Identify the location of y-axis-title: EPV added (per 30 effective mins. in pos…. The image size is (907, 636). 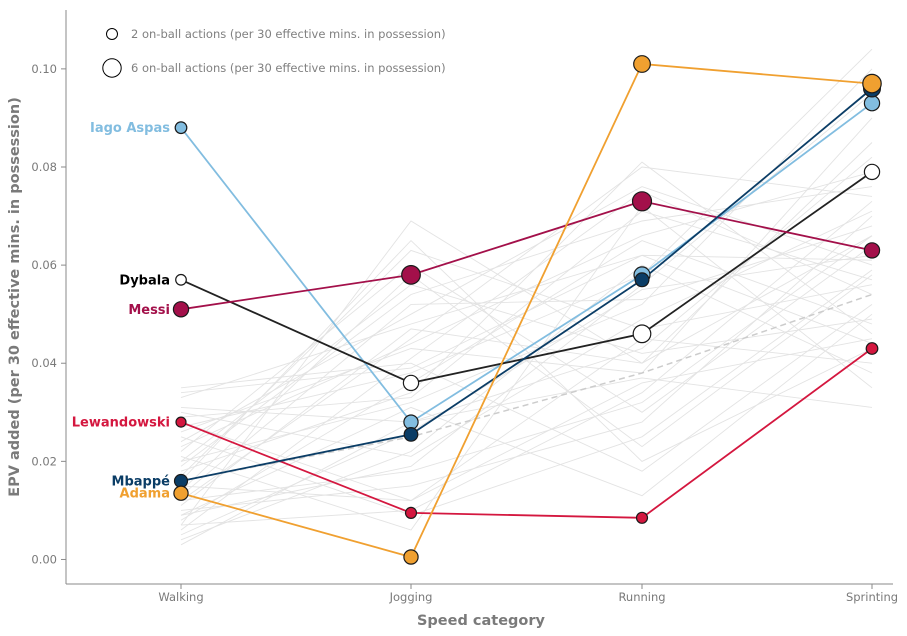
(15, 297).